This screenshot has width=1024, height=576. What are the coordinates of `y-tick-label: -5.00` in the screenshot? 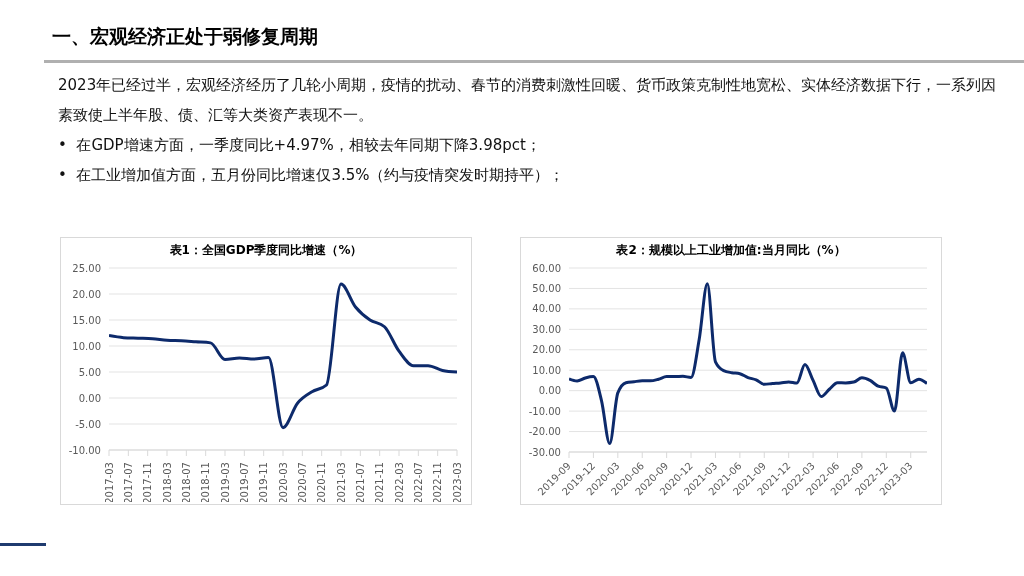 It's located at (88, 424).